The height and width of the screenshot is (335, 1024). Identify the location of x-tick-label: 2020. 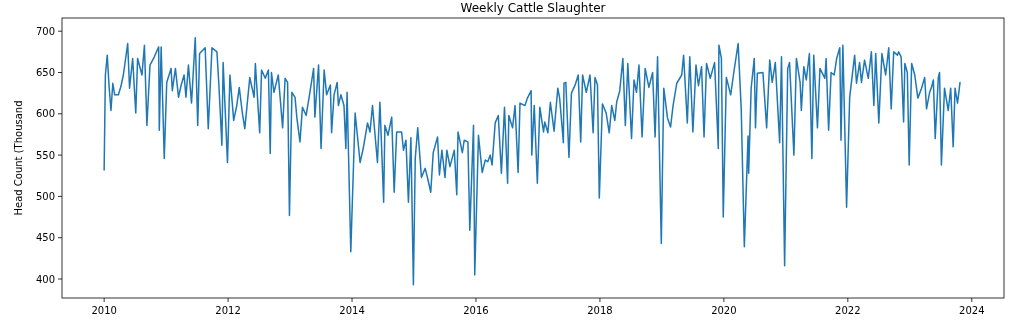
(724, 310).